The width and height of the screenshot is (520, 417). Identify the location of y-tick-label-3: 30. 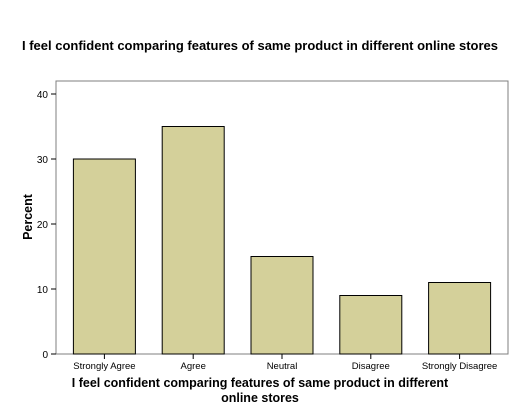
(43, 160).